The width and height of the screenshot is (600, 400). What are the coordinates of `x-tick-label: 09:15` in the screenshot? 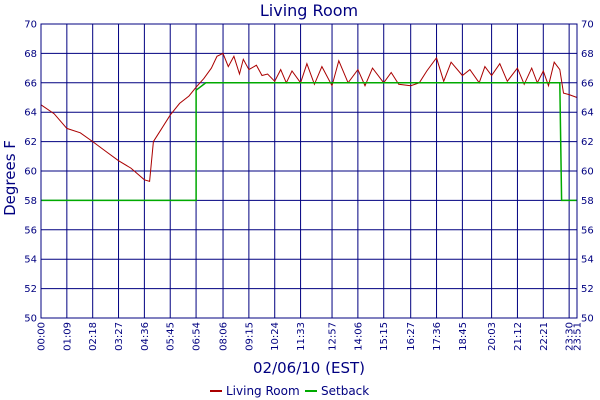 It's located at (249, 336).